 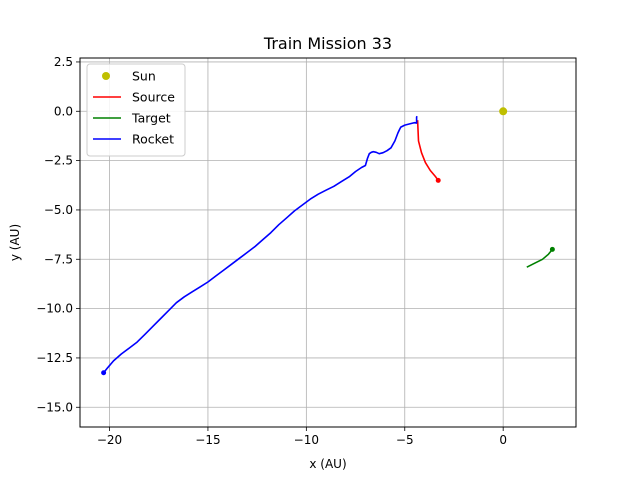 What do you see at coordinates (327, 43) in the screenshot?
I see `chart-title: Train Mission 33` at bounding box center [327, 43].